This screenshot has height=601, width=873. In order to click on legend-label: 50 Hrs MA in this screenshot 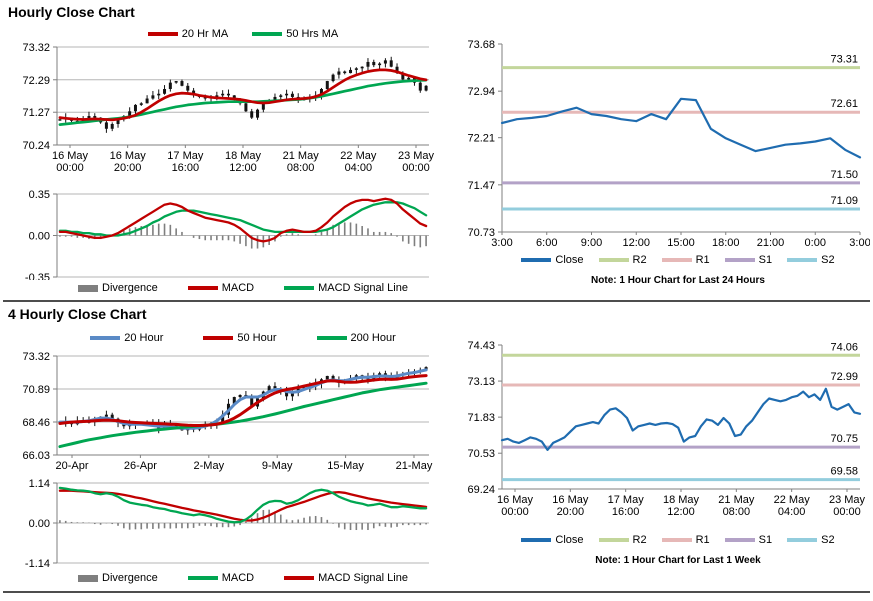, I will do `click(312, 34)`.